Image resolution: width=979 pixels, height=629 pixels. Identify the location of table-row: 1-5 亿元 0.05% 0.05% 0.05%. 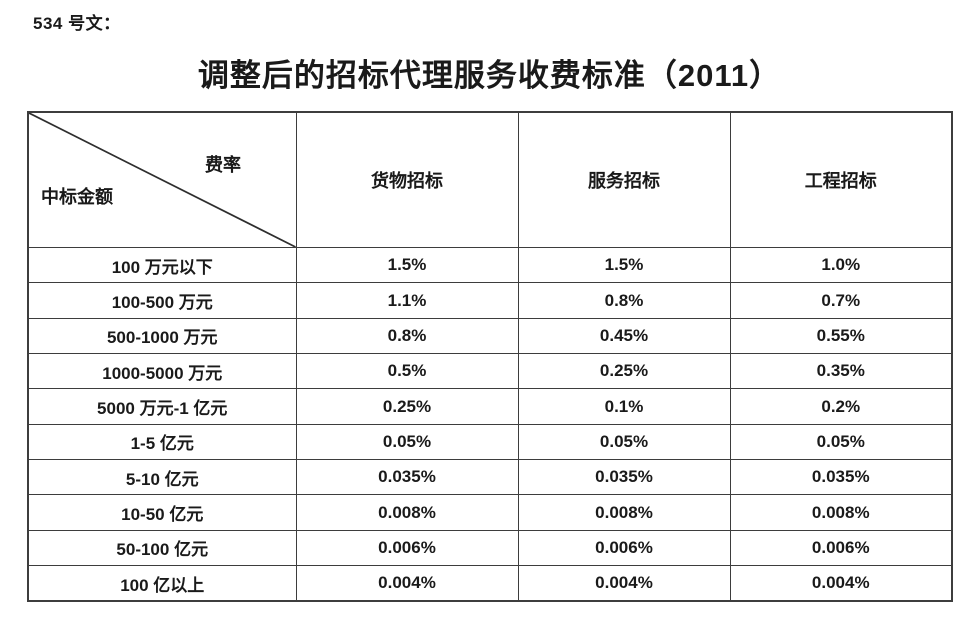
(490, 442).